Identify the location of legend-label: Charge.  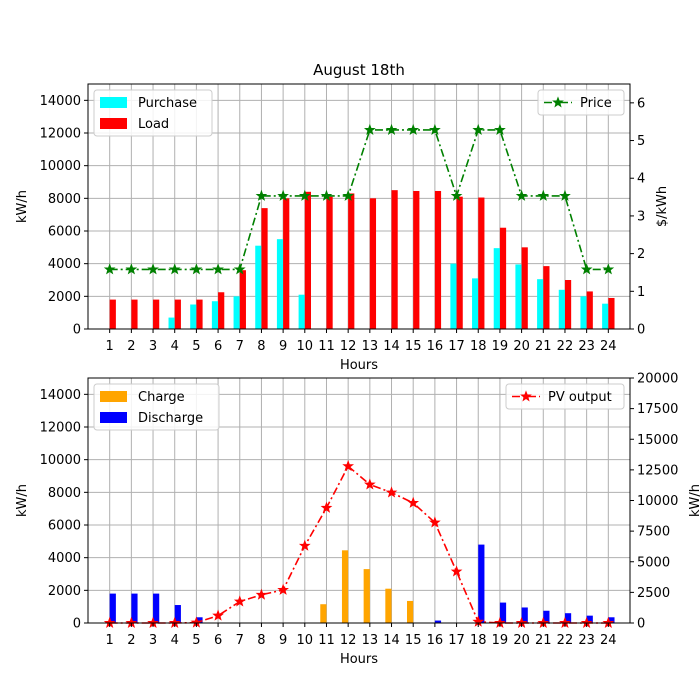
(161, 397).